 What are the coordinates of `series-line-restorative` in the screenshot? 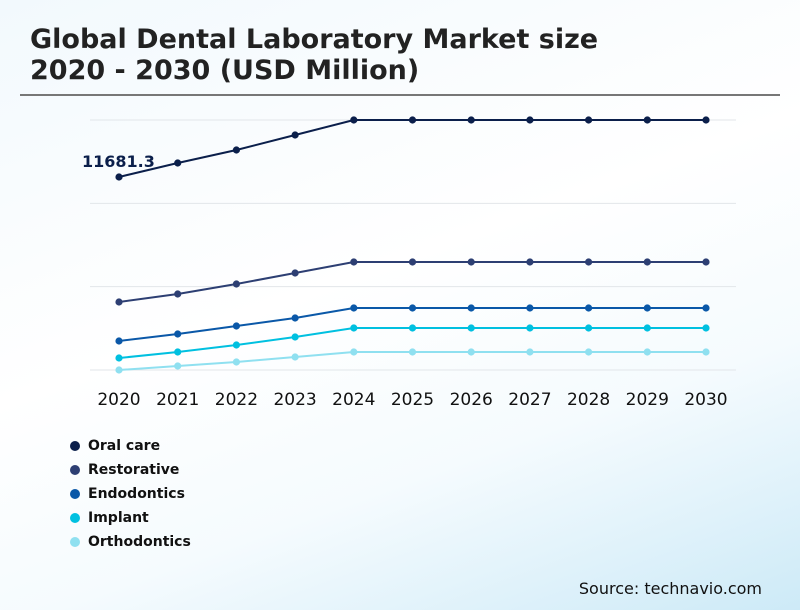 It's located at (412, 282).